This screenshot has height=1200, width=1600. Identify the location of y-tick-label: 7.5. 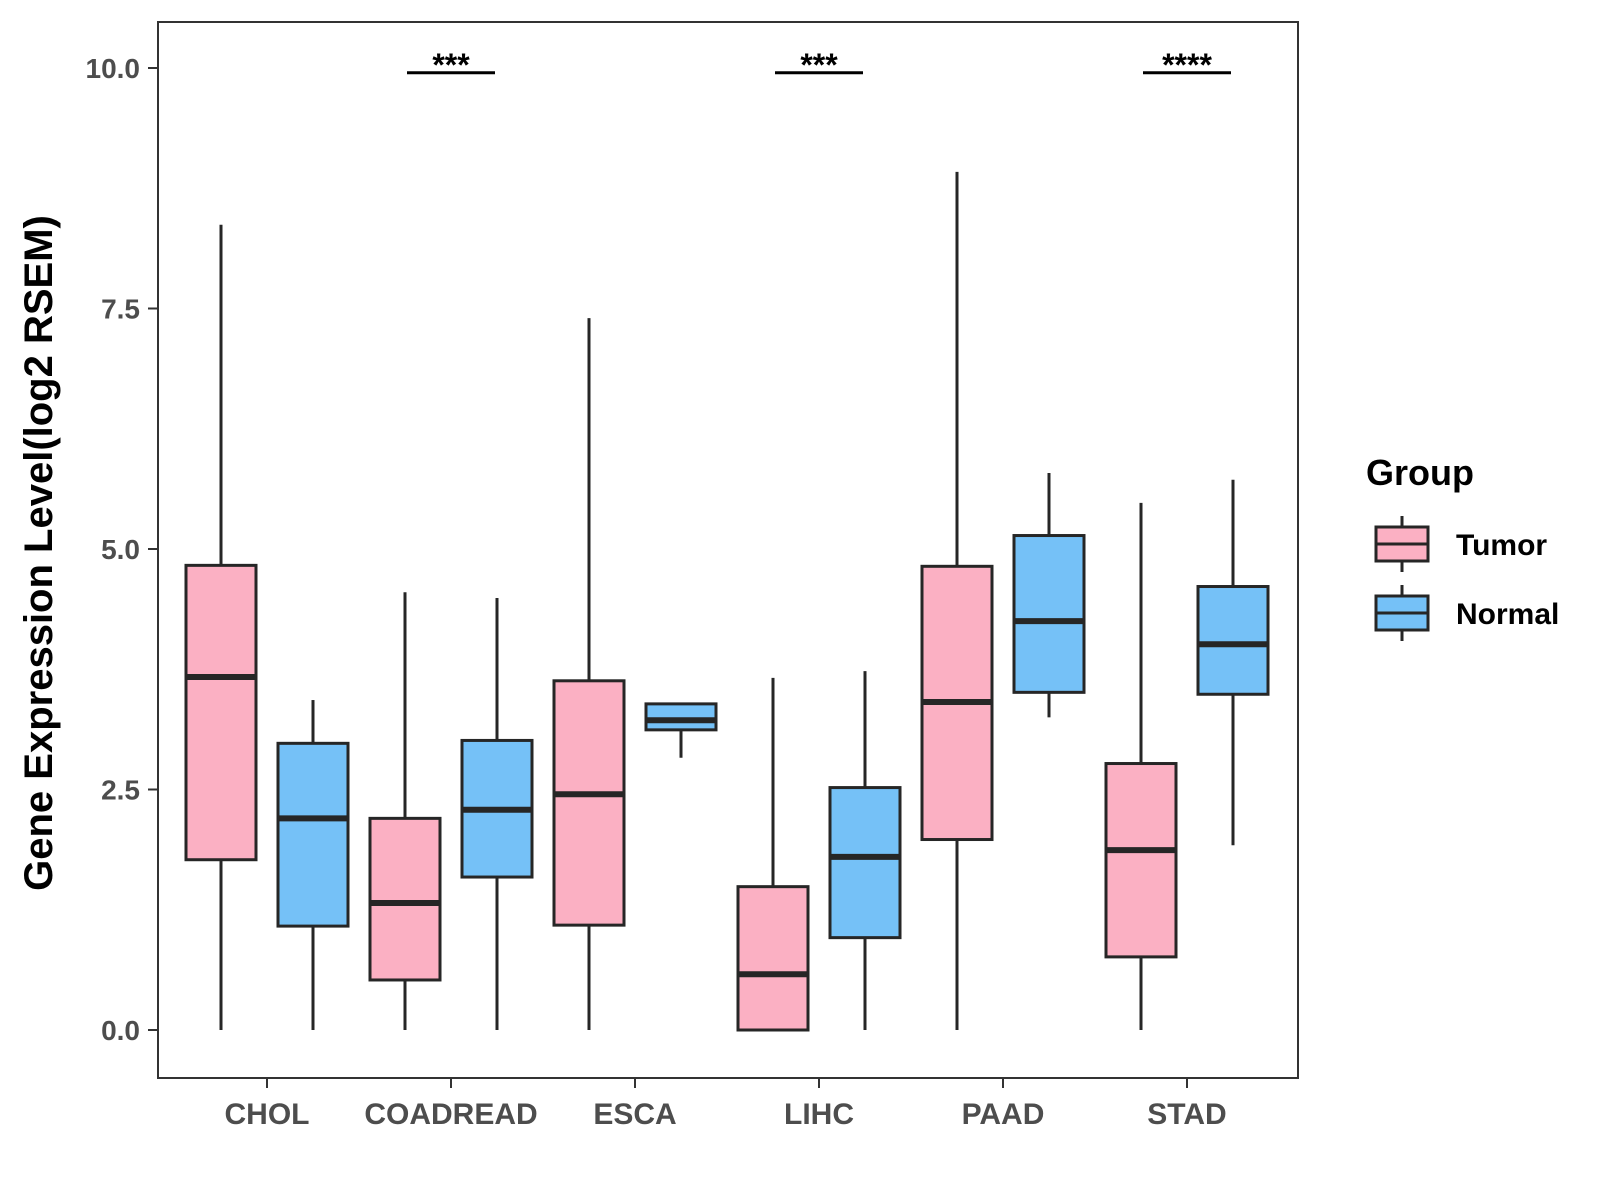
(120, 309).